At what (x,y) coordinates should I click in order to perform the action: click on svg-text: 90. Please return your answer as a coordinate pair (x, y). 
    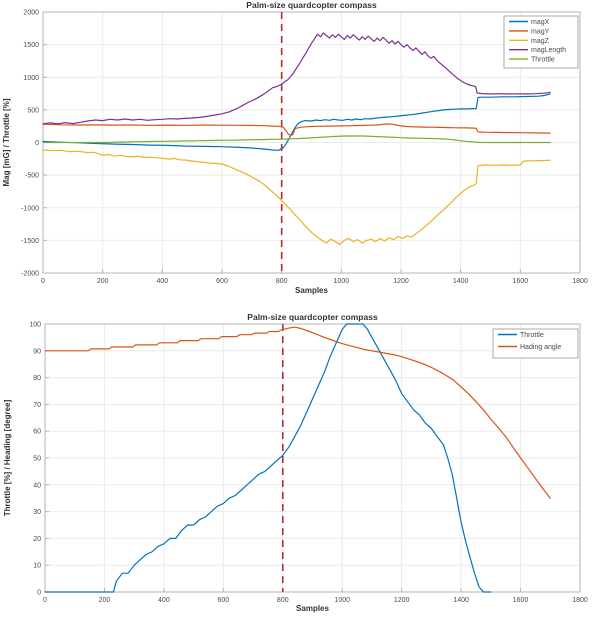
    Looking at the image, I should click on (37, 351).